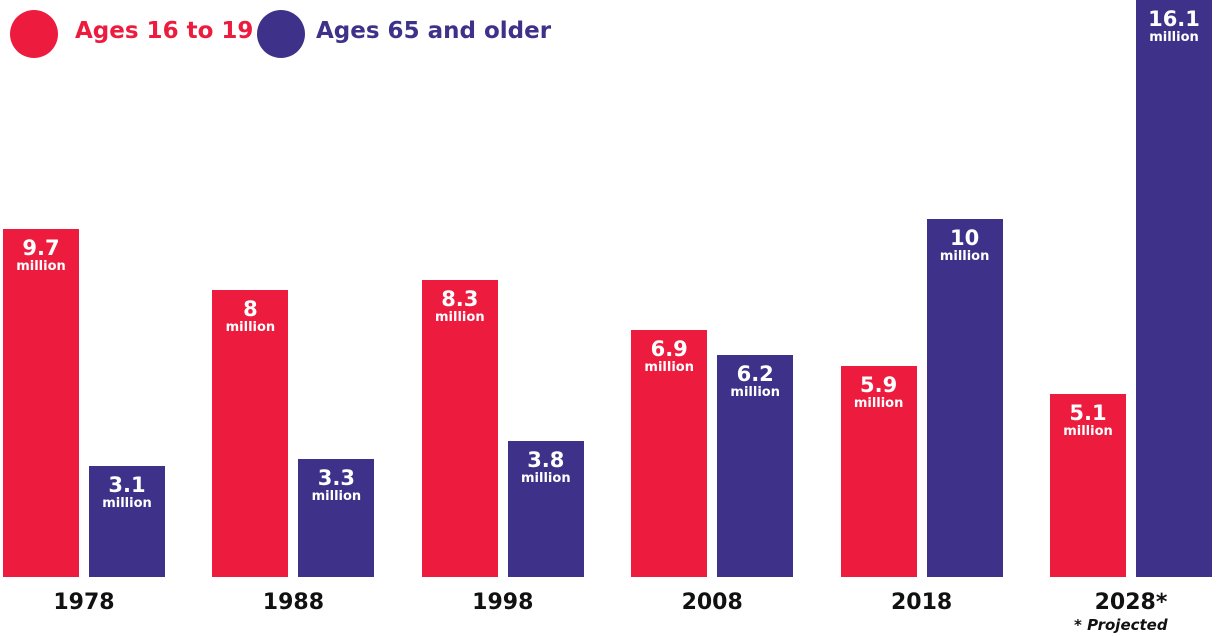 The width and height of the screenshot is (1220, 636). What do you see at coordinates (921, 602) in the screenshot?
I see `x-tick-label-2018: 2018` at bounding box center [921, 602].